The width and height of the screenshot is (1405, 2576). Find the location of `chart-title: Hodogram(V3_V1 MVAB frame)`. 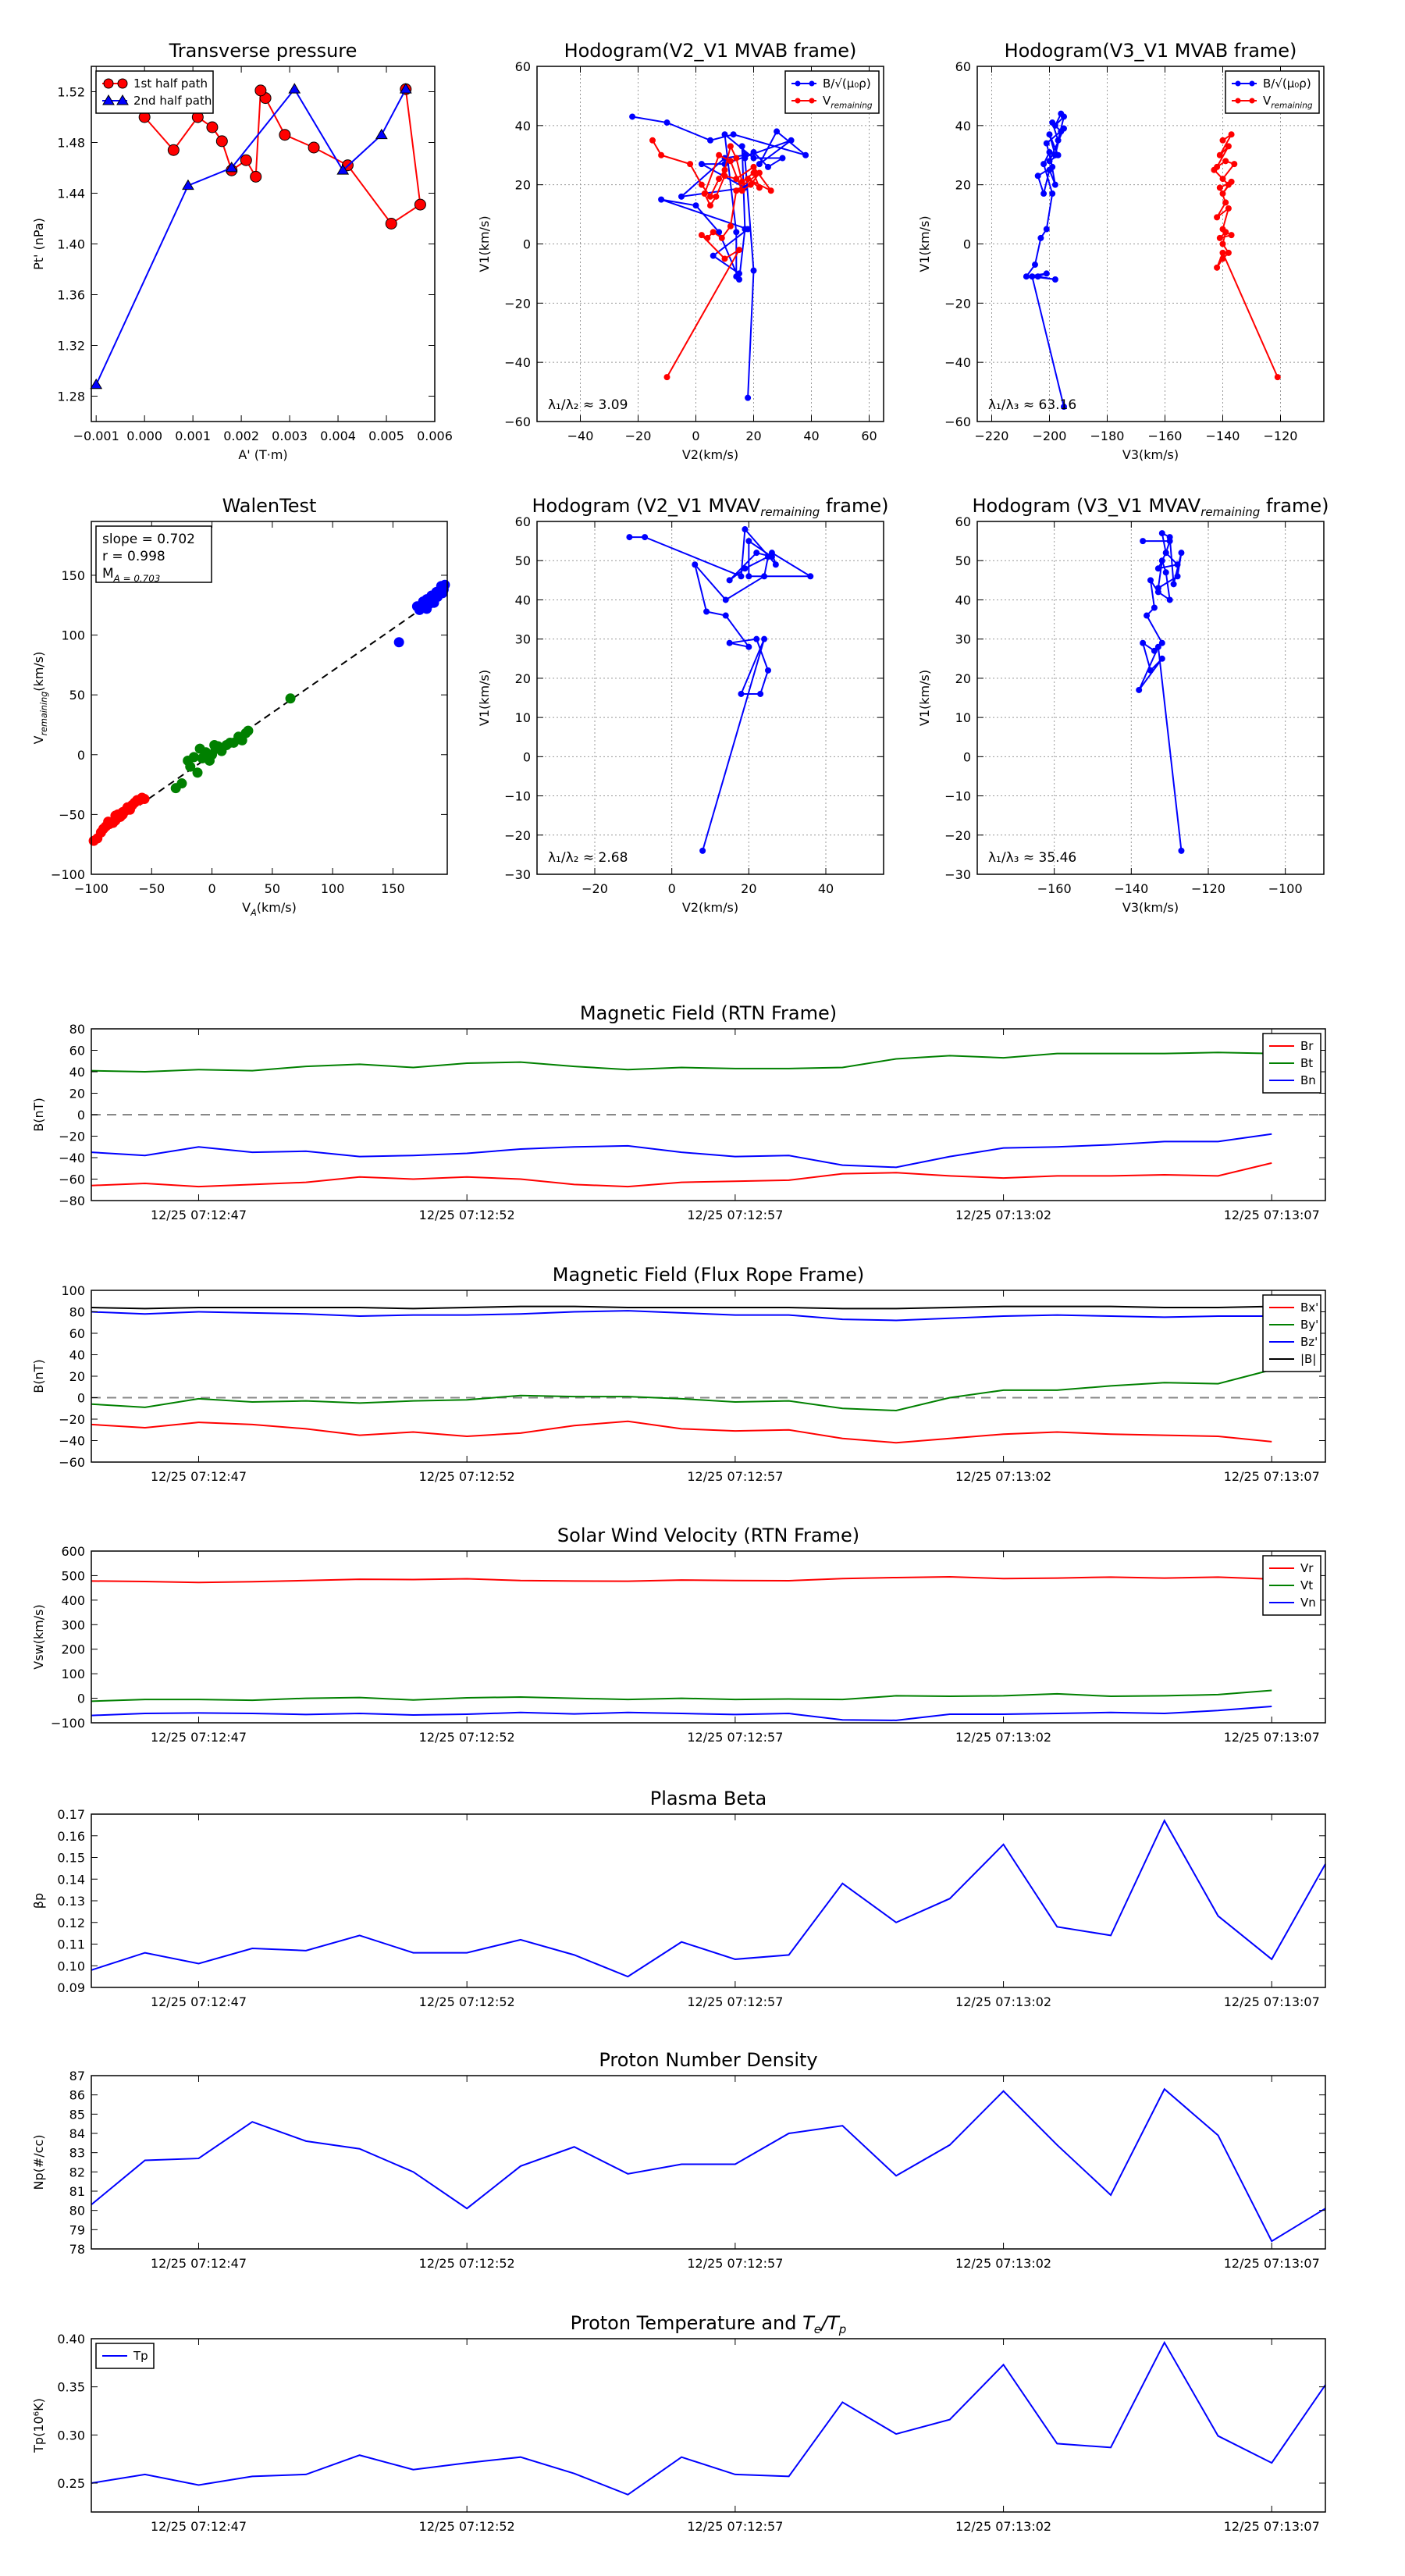

chart-title: Hodogram(V3_V1 MVAB frame) is located at coordinates (1151, 51).